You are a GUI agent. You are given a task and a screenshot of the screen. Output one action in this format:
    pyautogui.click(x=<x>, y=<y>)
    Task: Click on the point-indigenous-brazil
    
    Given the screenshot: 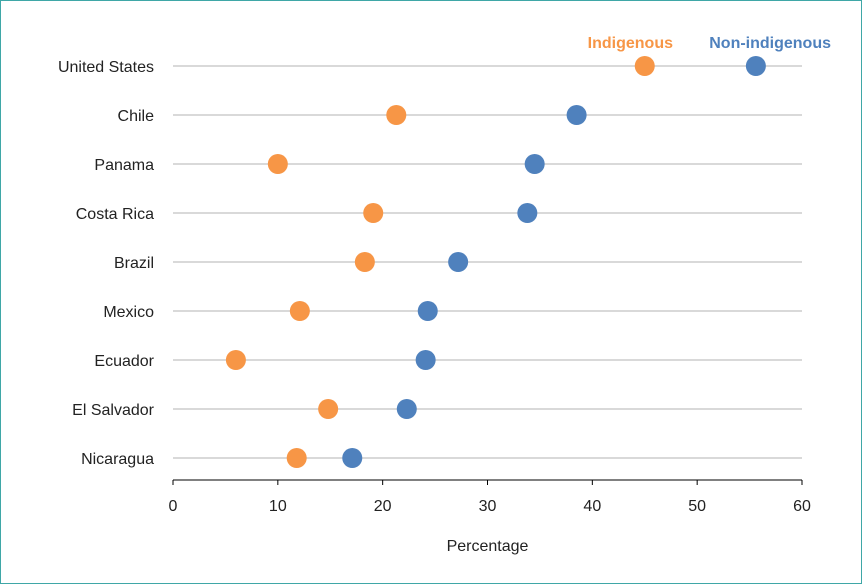 What is the action you would take?
    pyautogui.click(x=364, y=262)
    